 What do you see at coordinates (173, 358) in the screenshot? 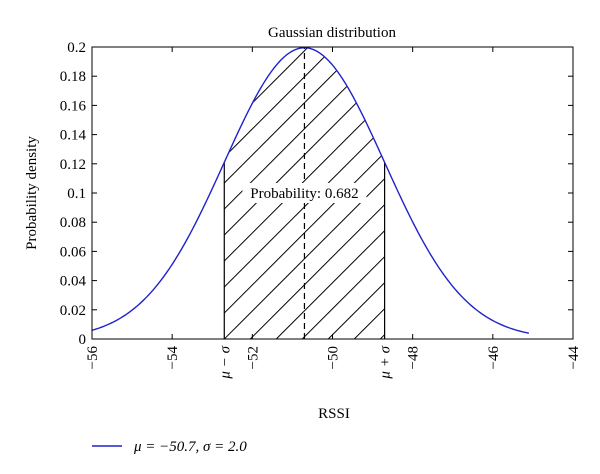
I see `x-tick-label: −54` at bounding box center [173, 358].